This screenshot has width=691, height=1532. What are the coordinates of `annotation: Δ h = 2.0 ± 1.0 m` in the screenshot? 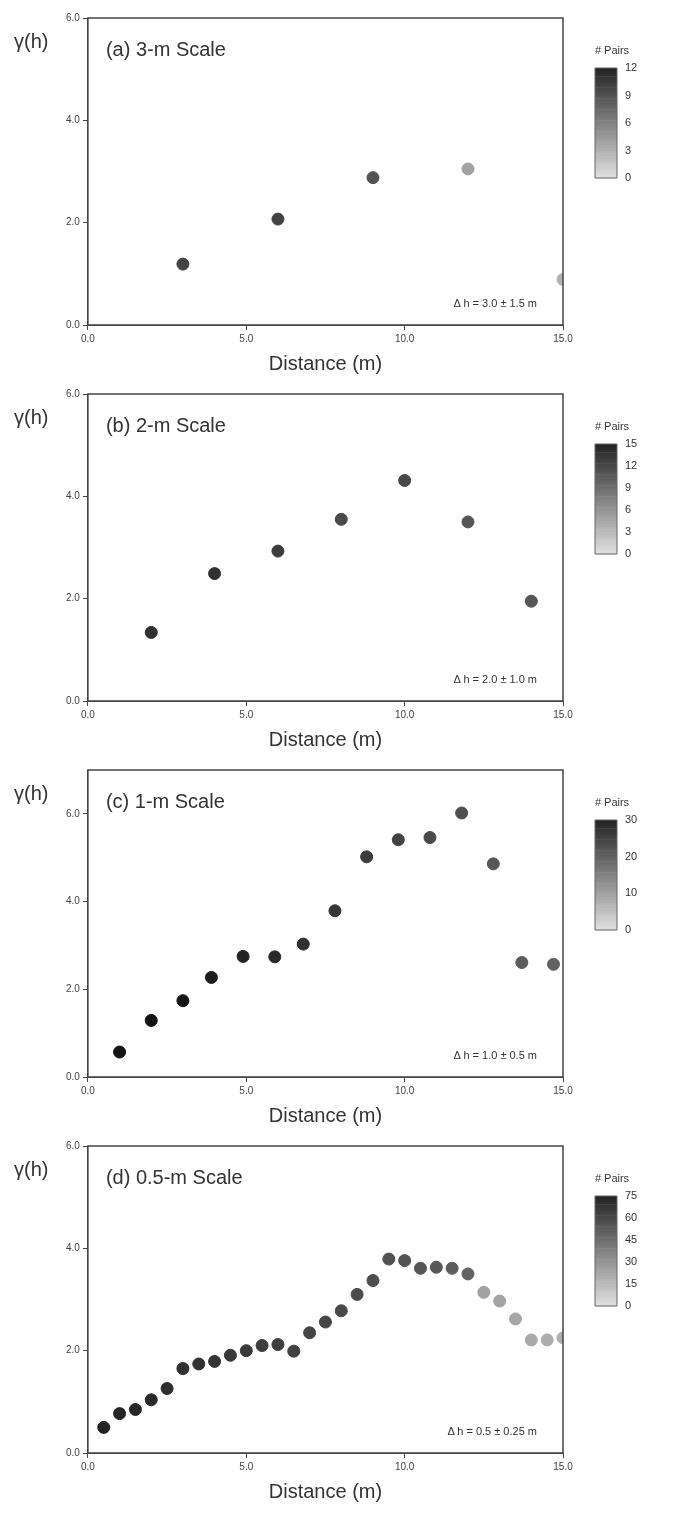 It's located at (495, 679).